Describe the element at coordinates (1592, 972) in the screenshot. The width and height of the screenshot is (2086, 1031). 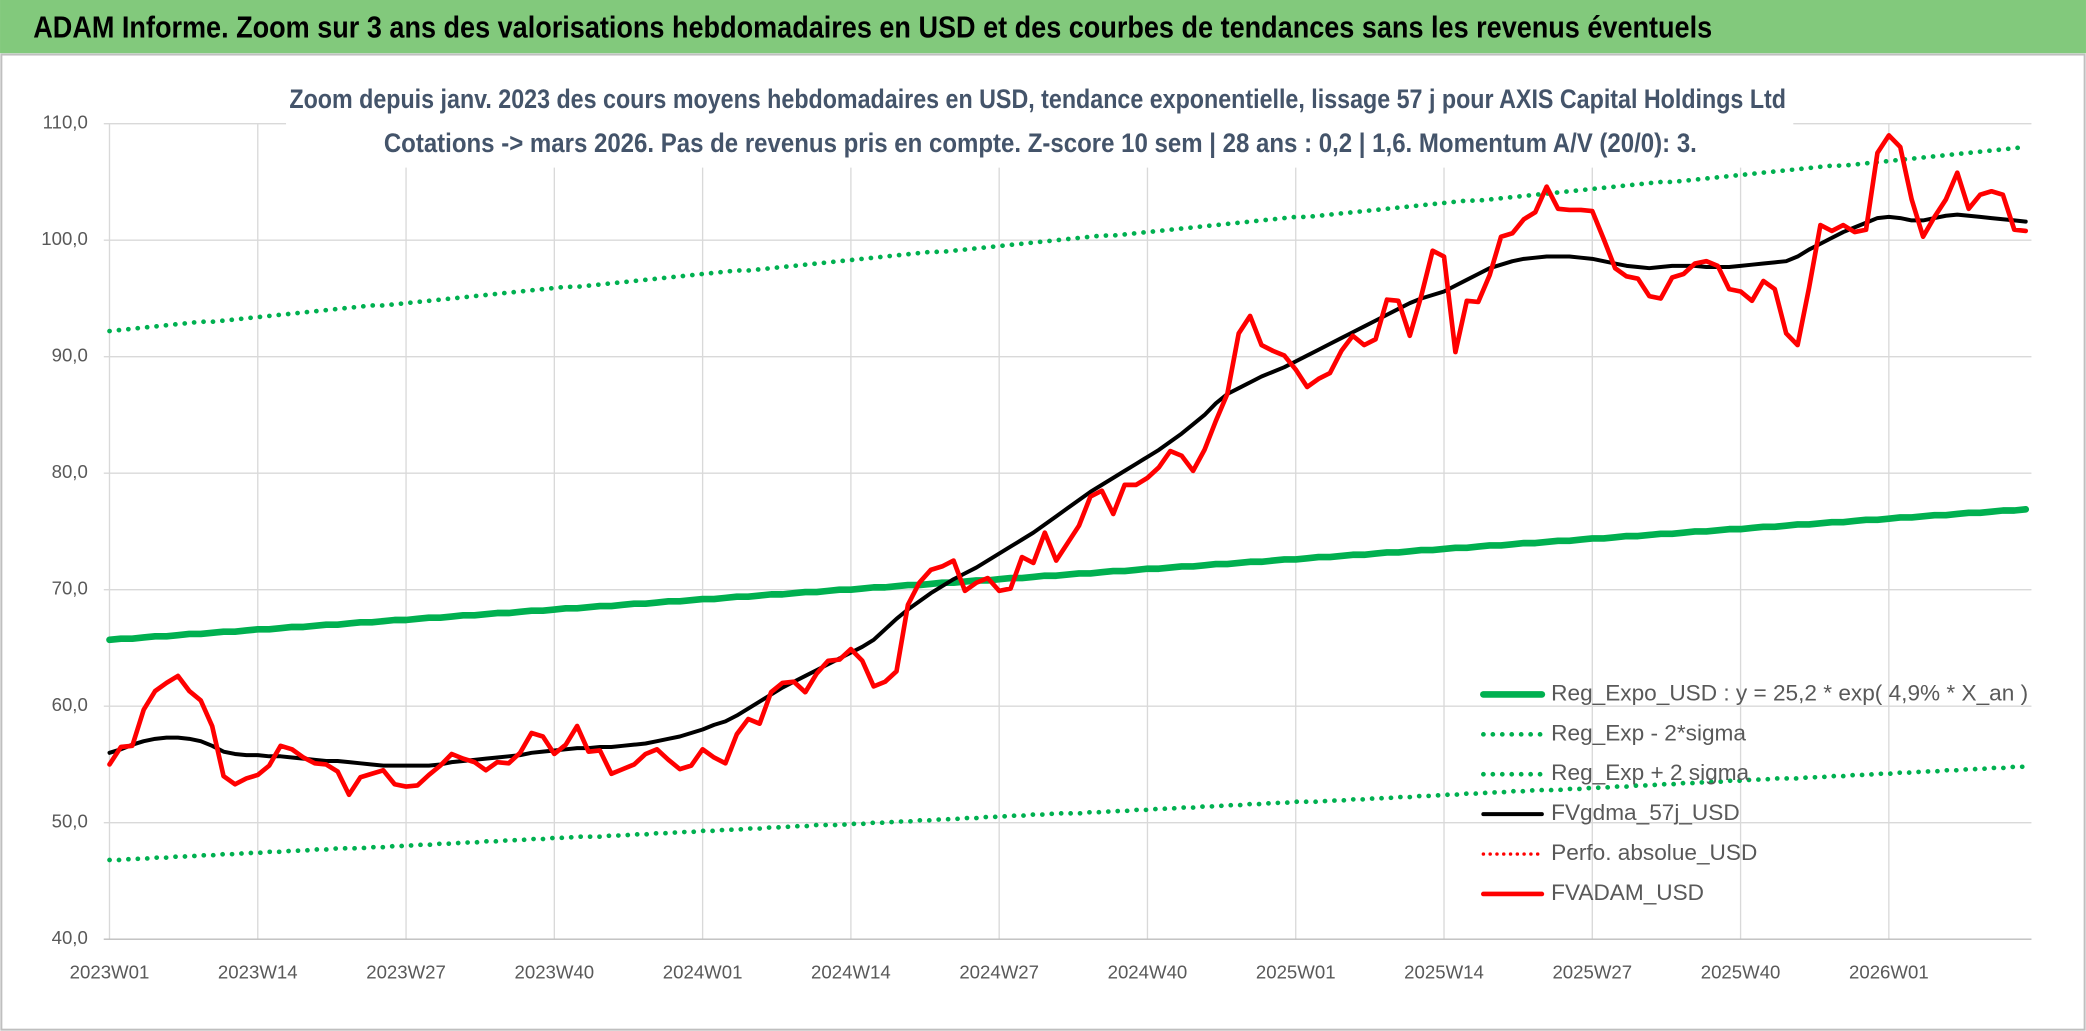
I see `x-tick-label: 2025W27` at that location.